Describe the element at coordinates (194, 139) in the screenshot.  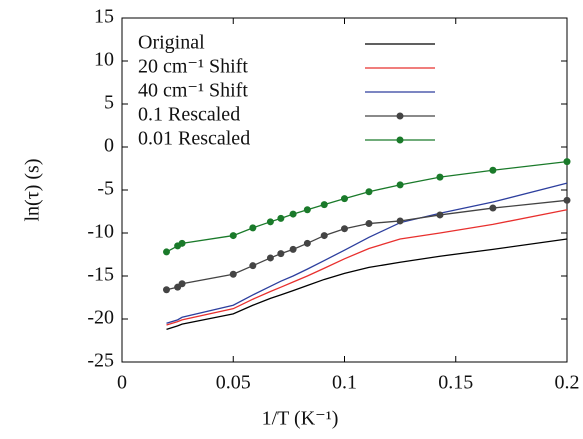
I see `legend-label: 0.01 Rescaled` at that location.